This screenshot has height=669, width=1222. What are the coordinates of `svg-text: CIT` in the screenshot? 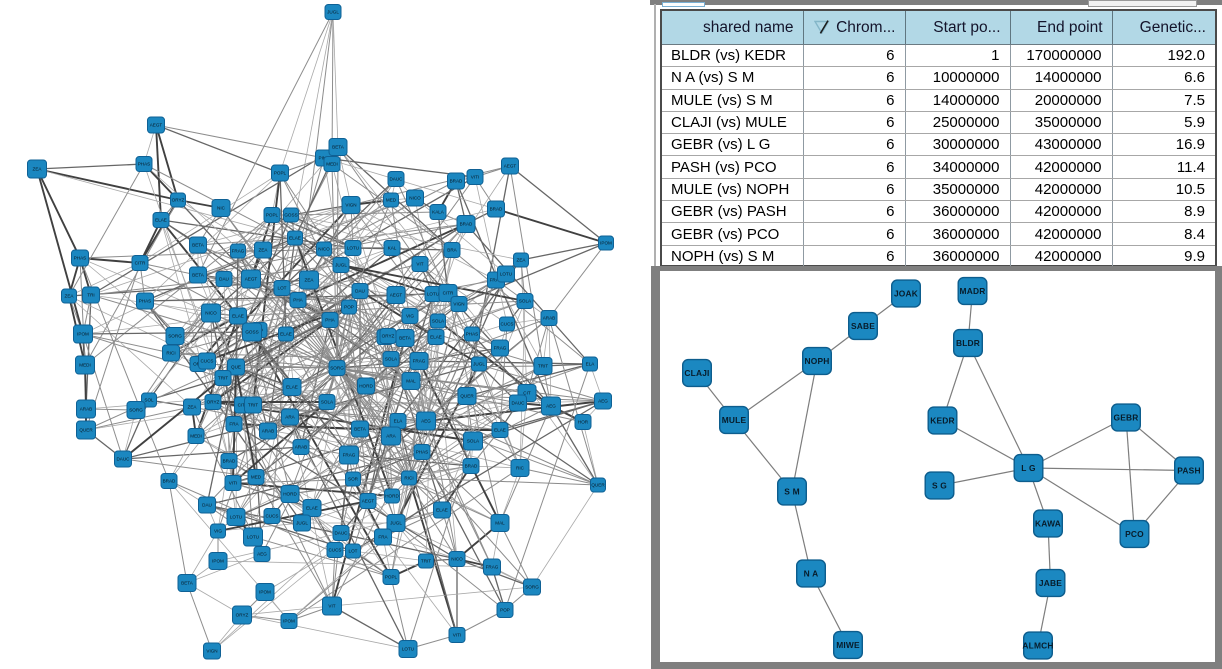 It's located at (527, 393).